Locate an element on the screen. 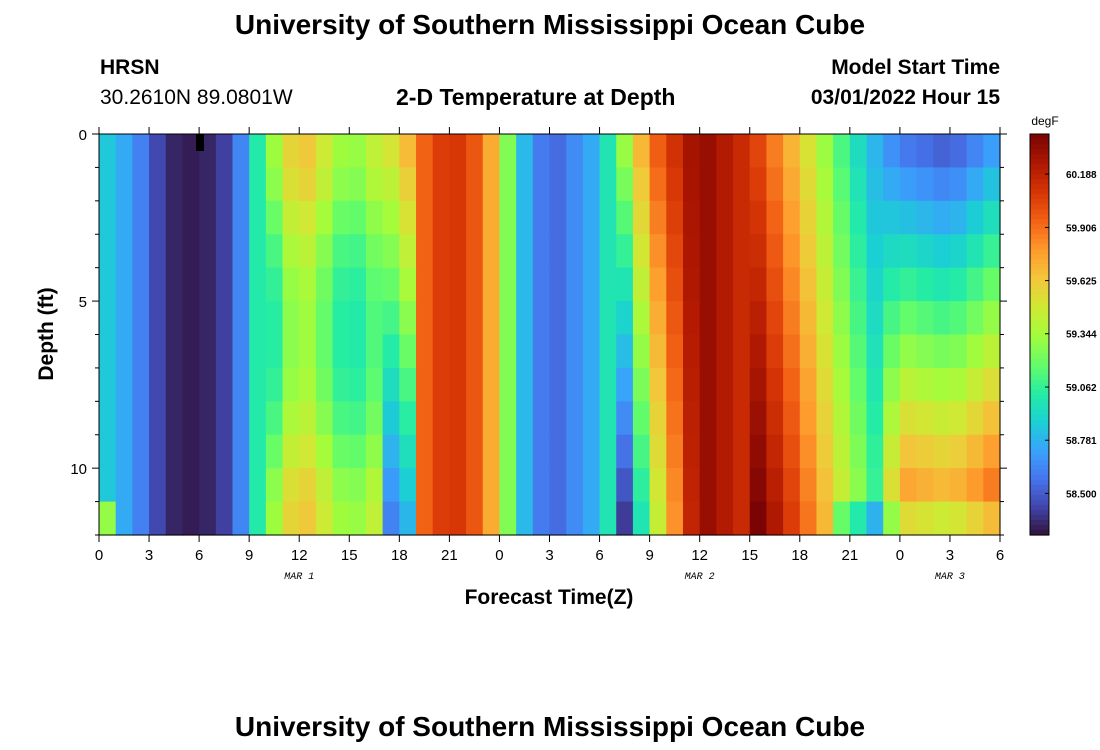 Image resolution: width=1100 pixels, height=750 pixels. model-start-time: 03/01/2022 Hour 15 is located at coordinates (905, 97).